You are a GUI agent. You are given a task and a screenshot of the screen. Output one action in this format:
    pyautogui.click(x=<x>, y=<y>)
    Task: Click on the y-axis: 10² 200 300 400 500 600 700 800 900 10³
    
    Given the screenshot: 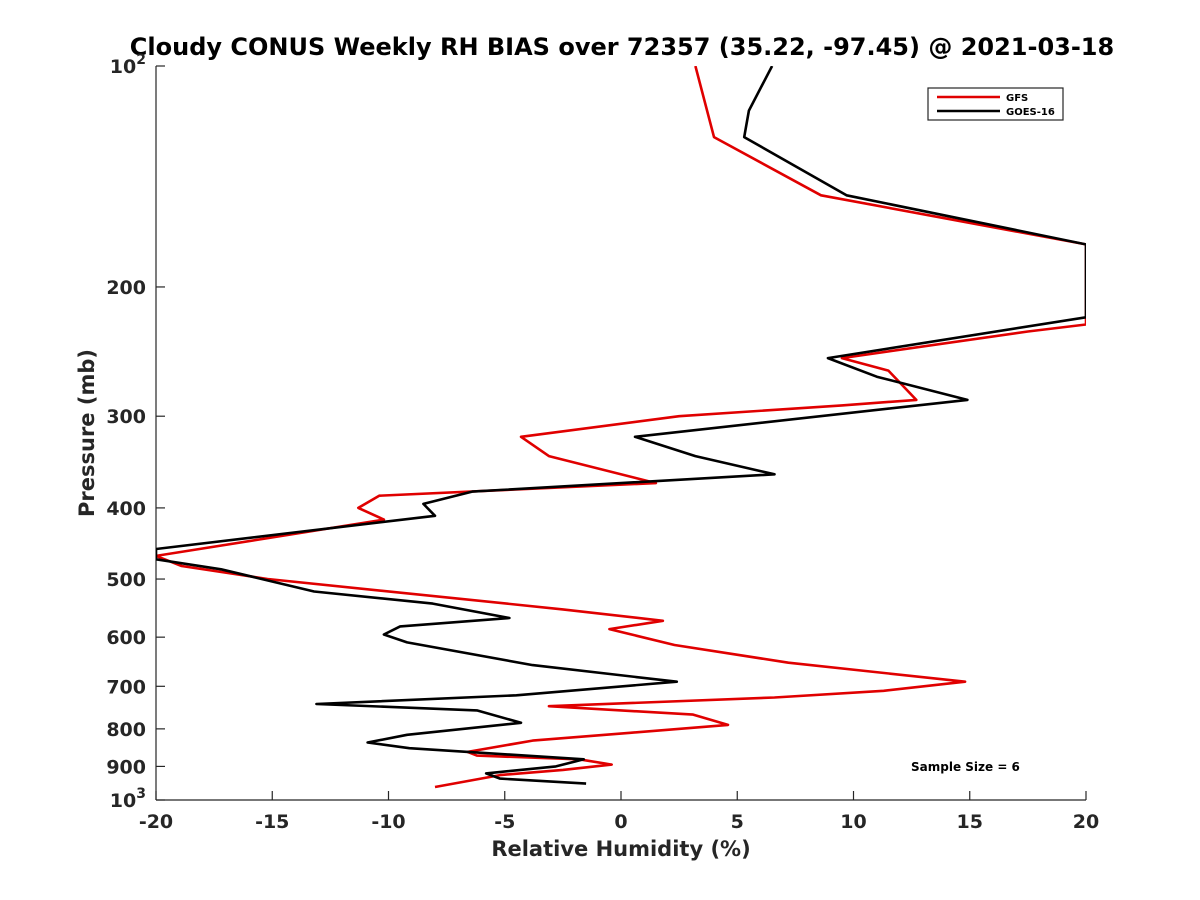 What is the action you would take?
    pyautogui.click(x=135, y=432)
    